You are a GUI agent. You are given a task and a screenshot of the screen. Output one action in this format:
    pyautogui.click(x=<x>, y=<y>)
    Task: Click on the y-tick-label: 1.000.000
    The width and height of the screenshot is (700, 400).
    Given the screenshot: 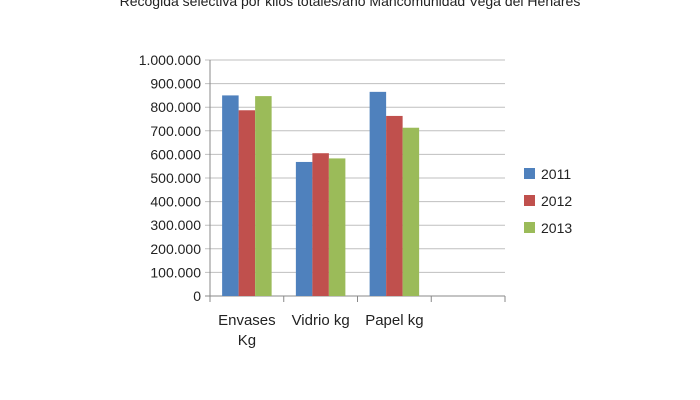 What is the action you would take?
    pyautogui.click(x=170, y=60)
    